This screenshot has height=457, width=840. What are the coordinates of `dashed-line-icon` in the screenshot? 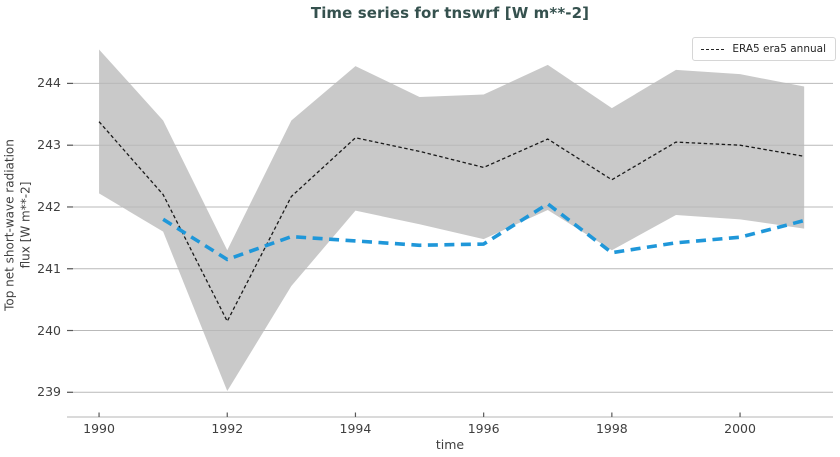 It's located at (713, 49).